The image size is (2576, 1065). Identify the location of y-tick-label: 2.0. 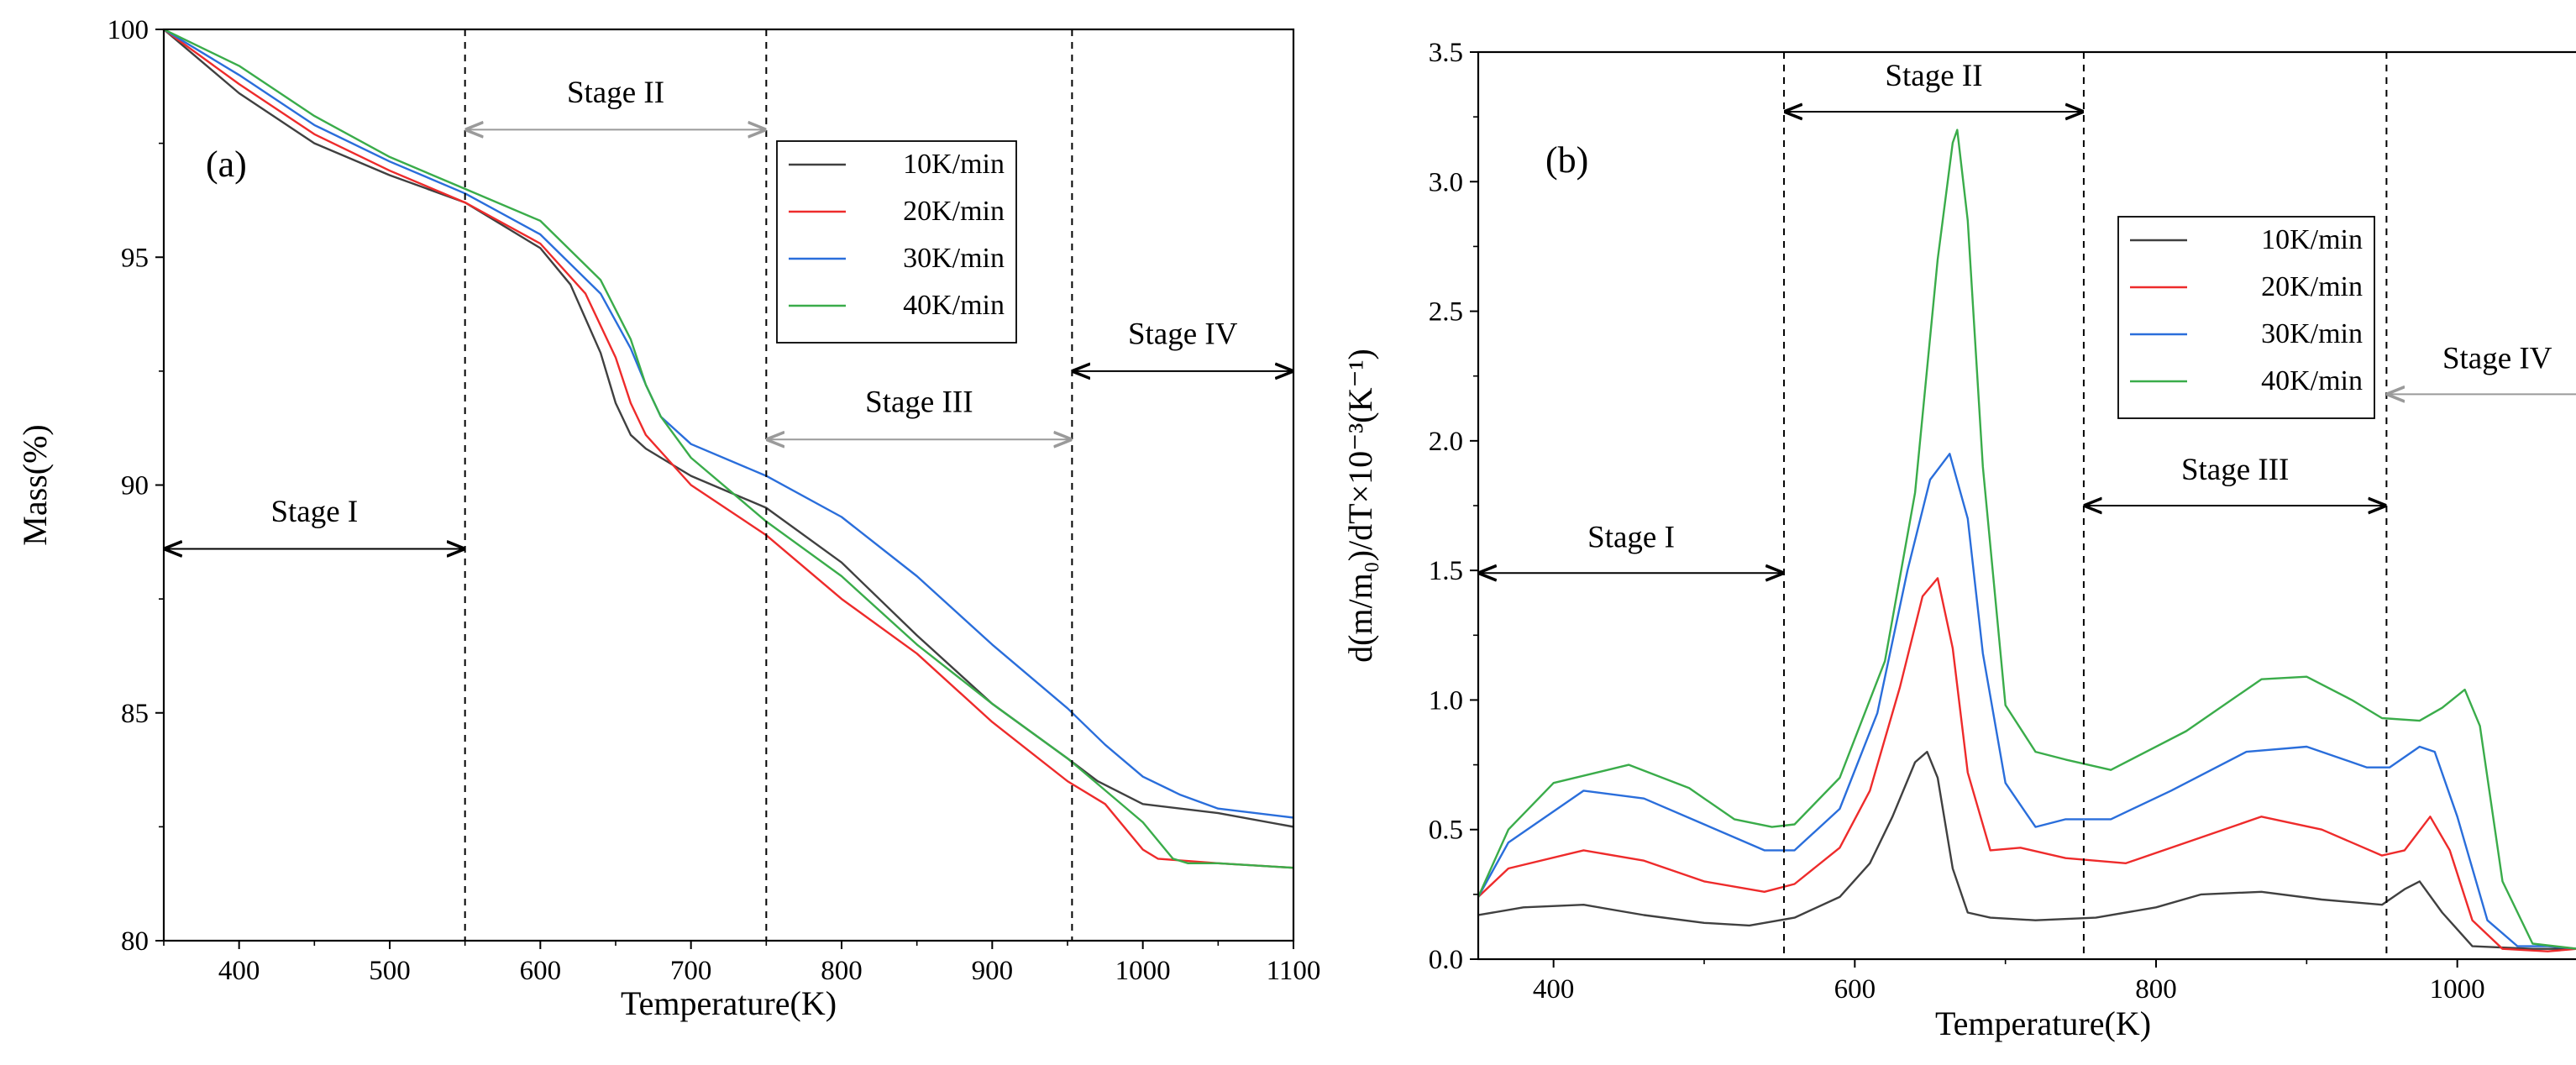
(1446, 442).